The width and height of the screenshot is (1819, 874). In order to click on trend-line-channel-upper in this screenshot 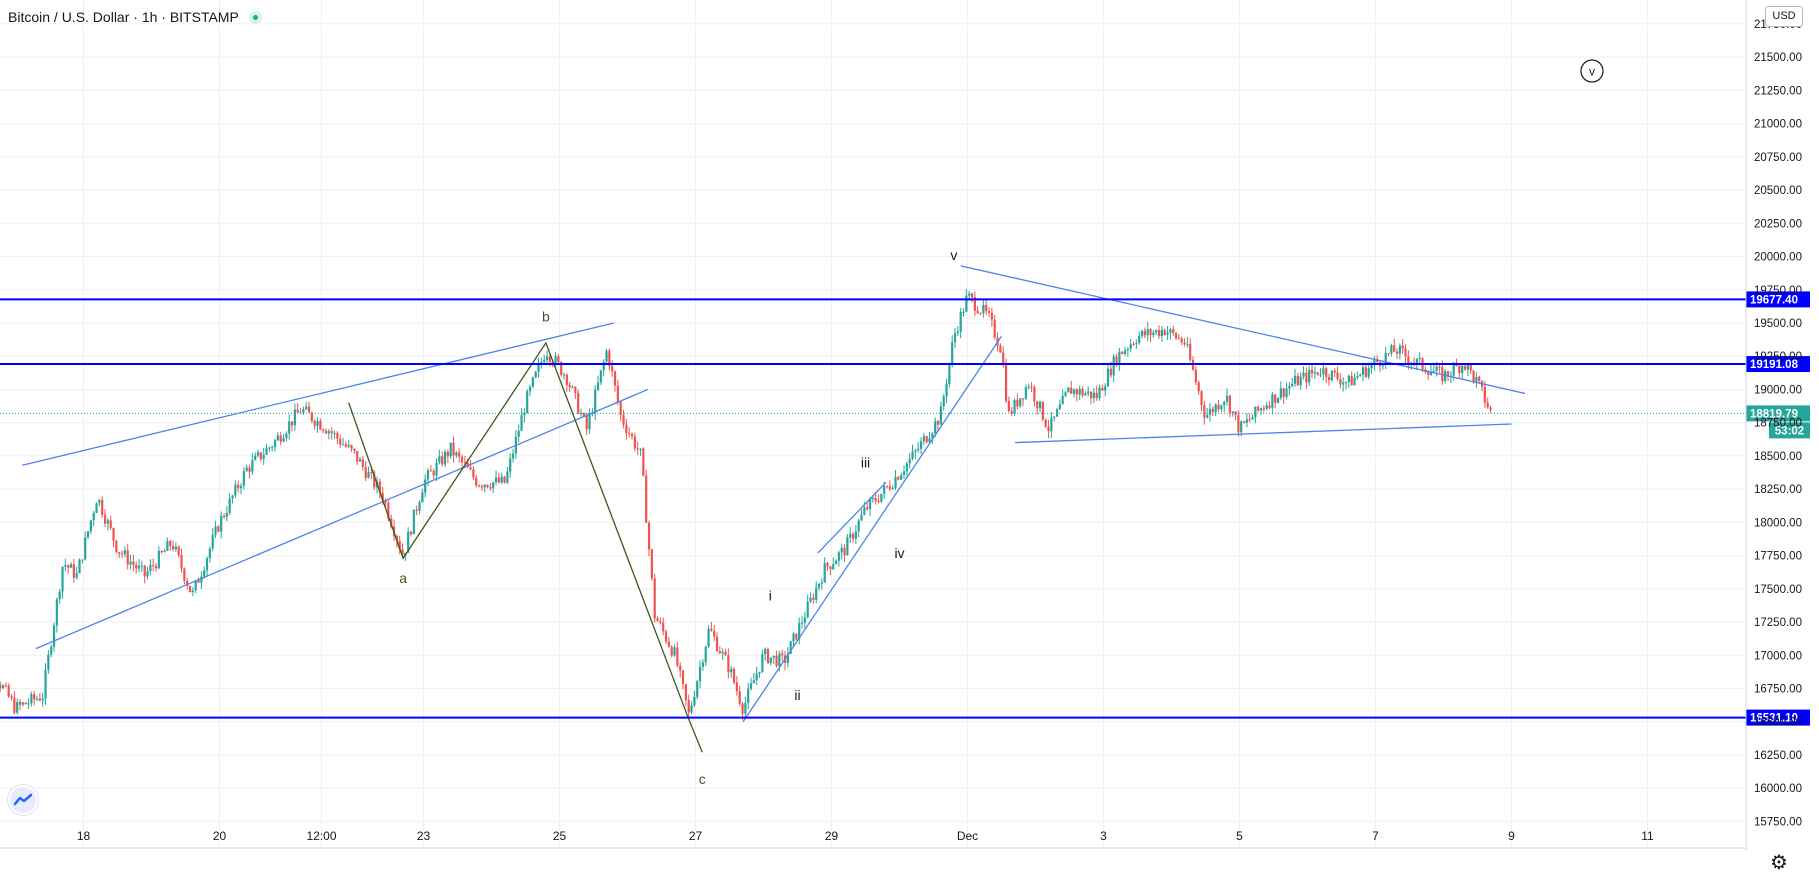, I will do `click(852, 518)`.